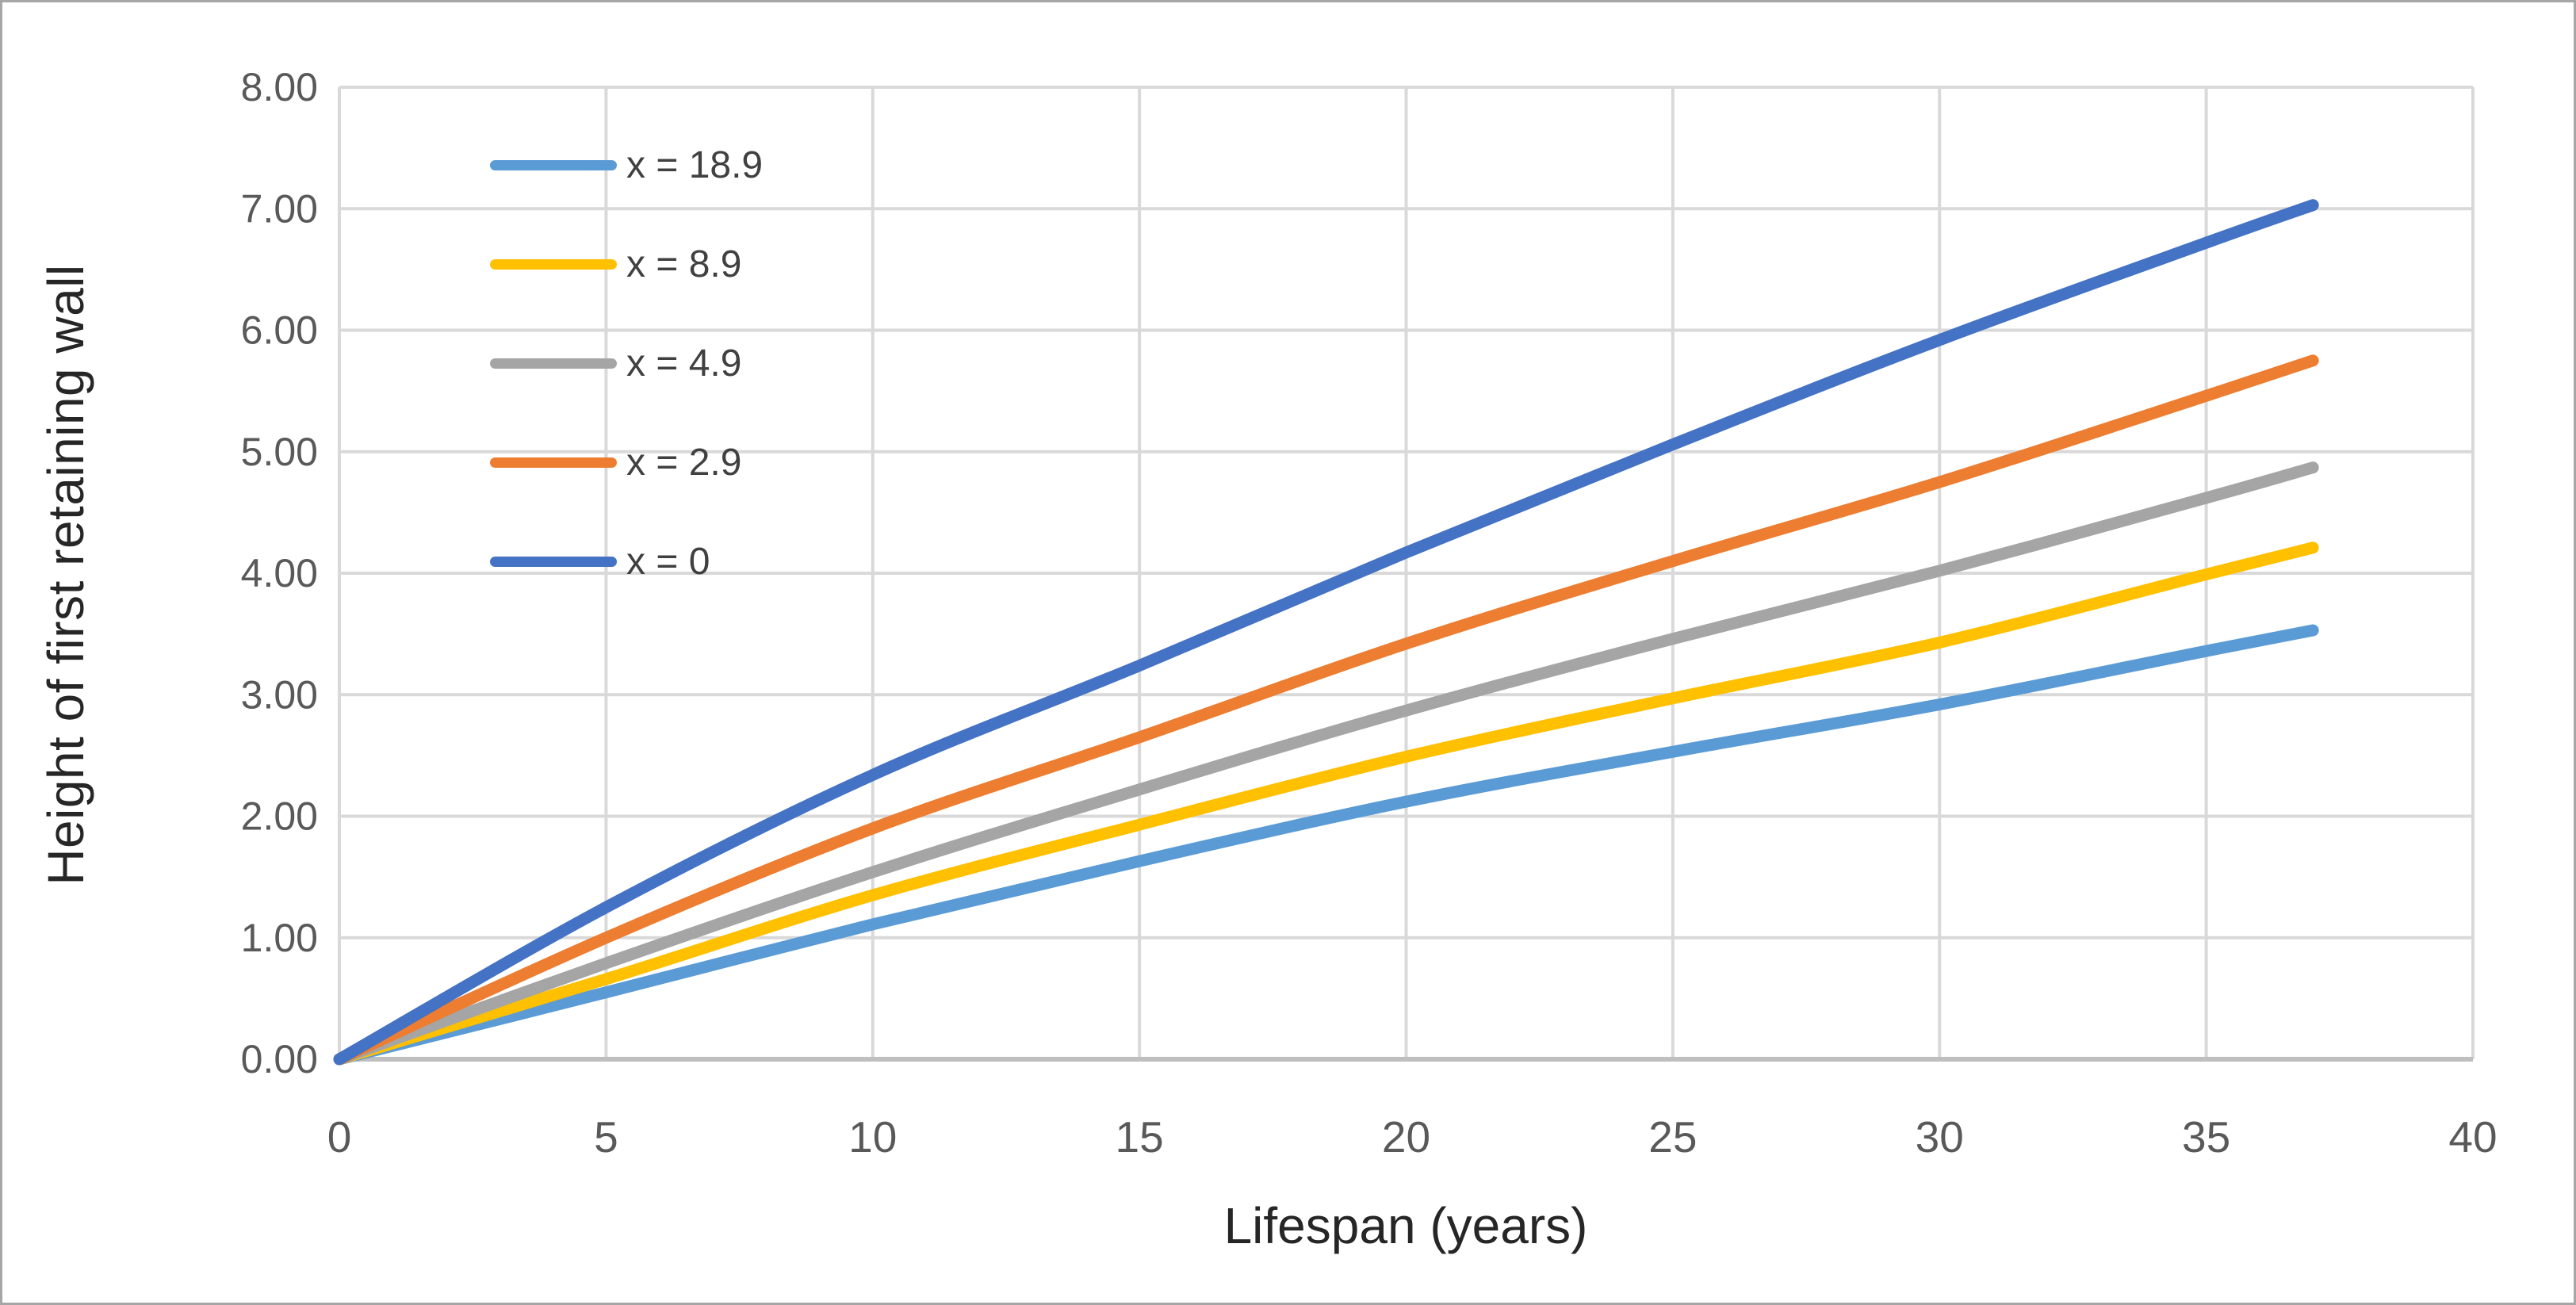 Image resolution: width=2576 pixels, height=1305 pixels. What do you see at coordinates (1940, 1136) in the screenshot?
I see `x-tick-label: 30` at bounding box center [1940, 1136].